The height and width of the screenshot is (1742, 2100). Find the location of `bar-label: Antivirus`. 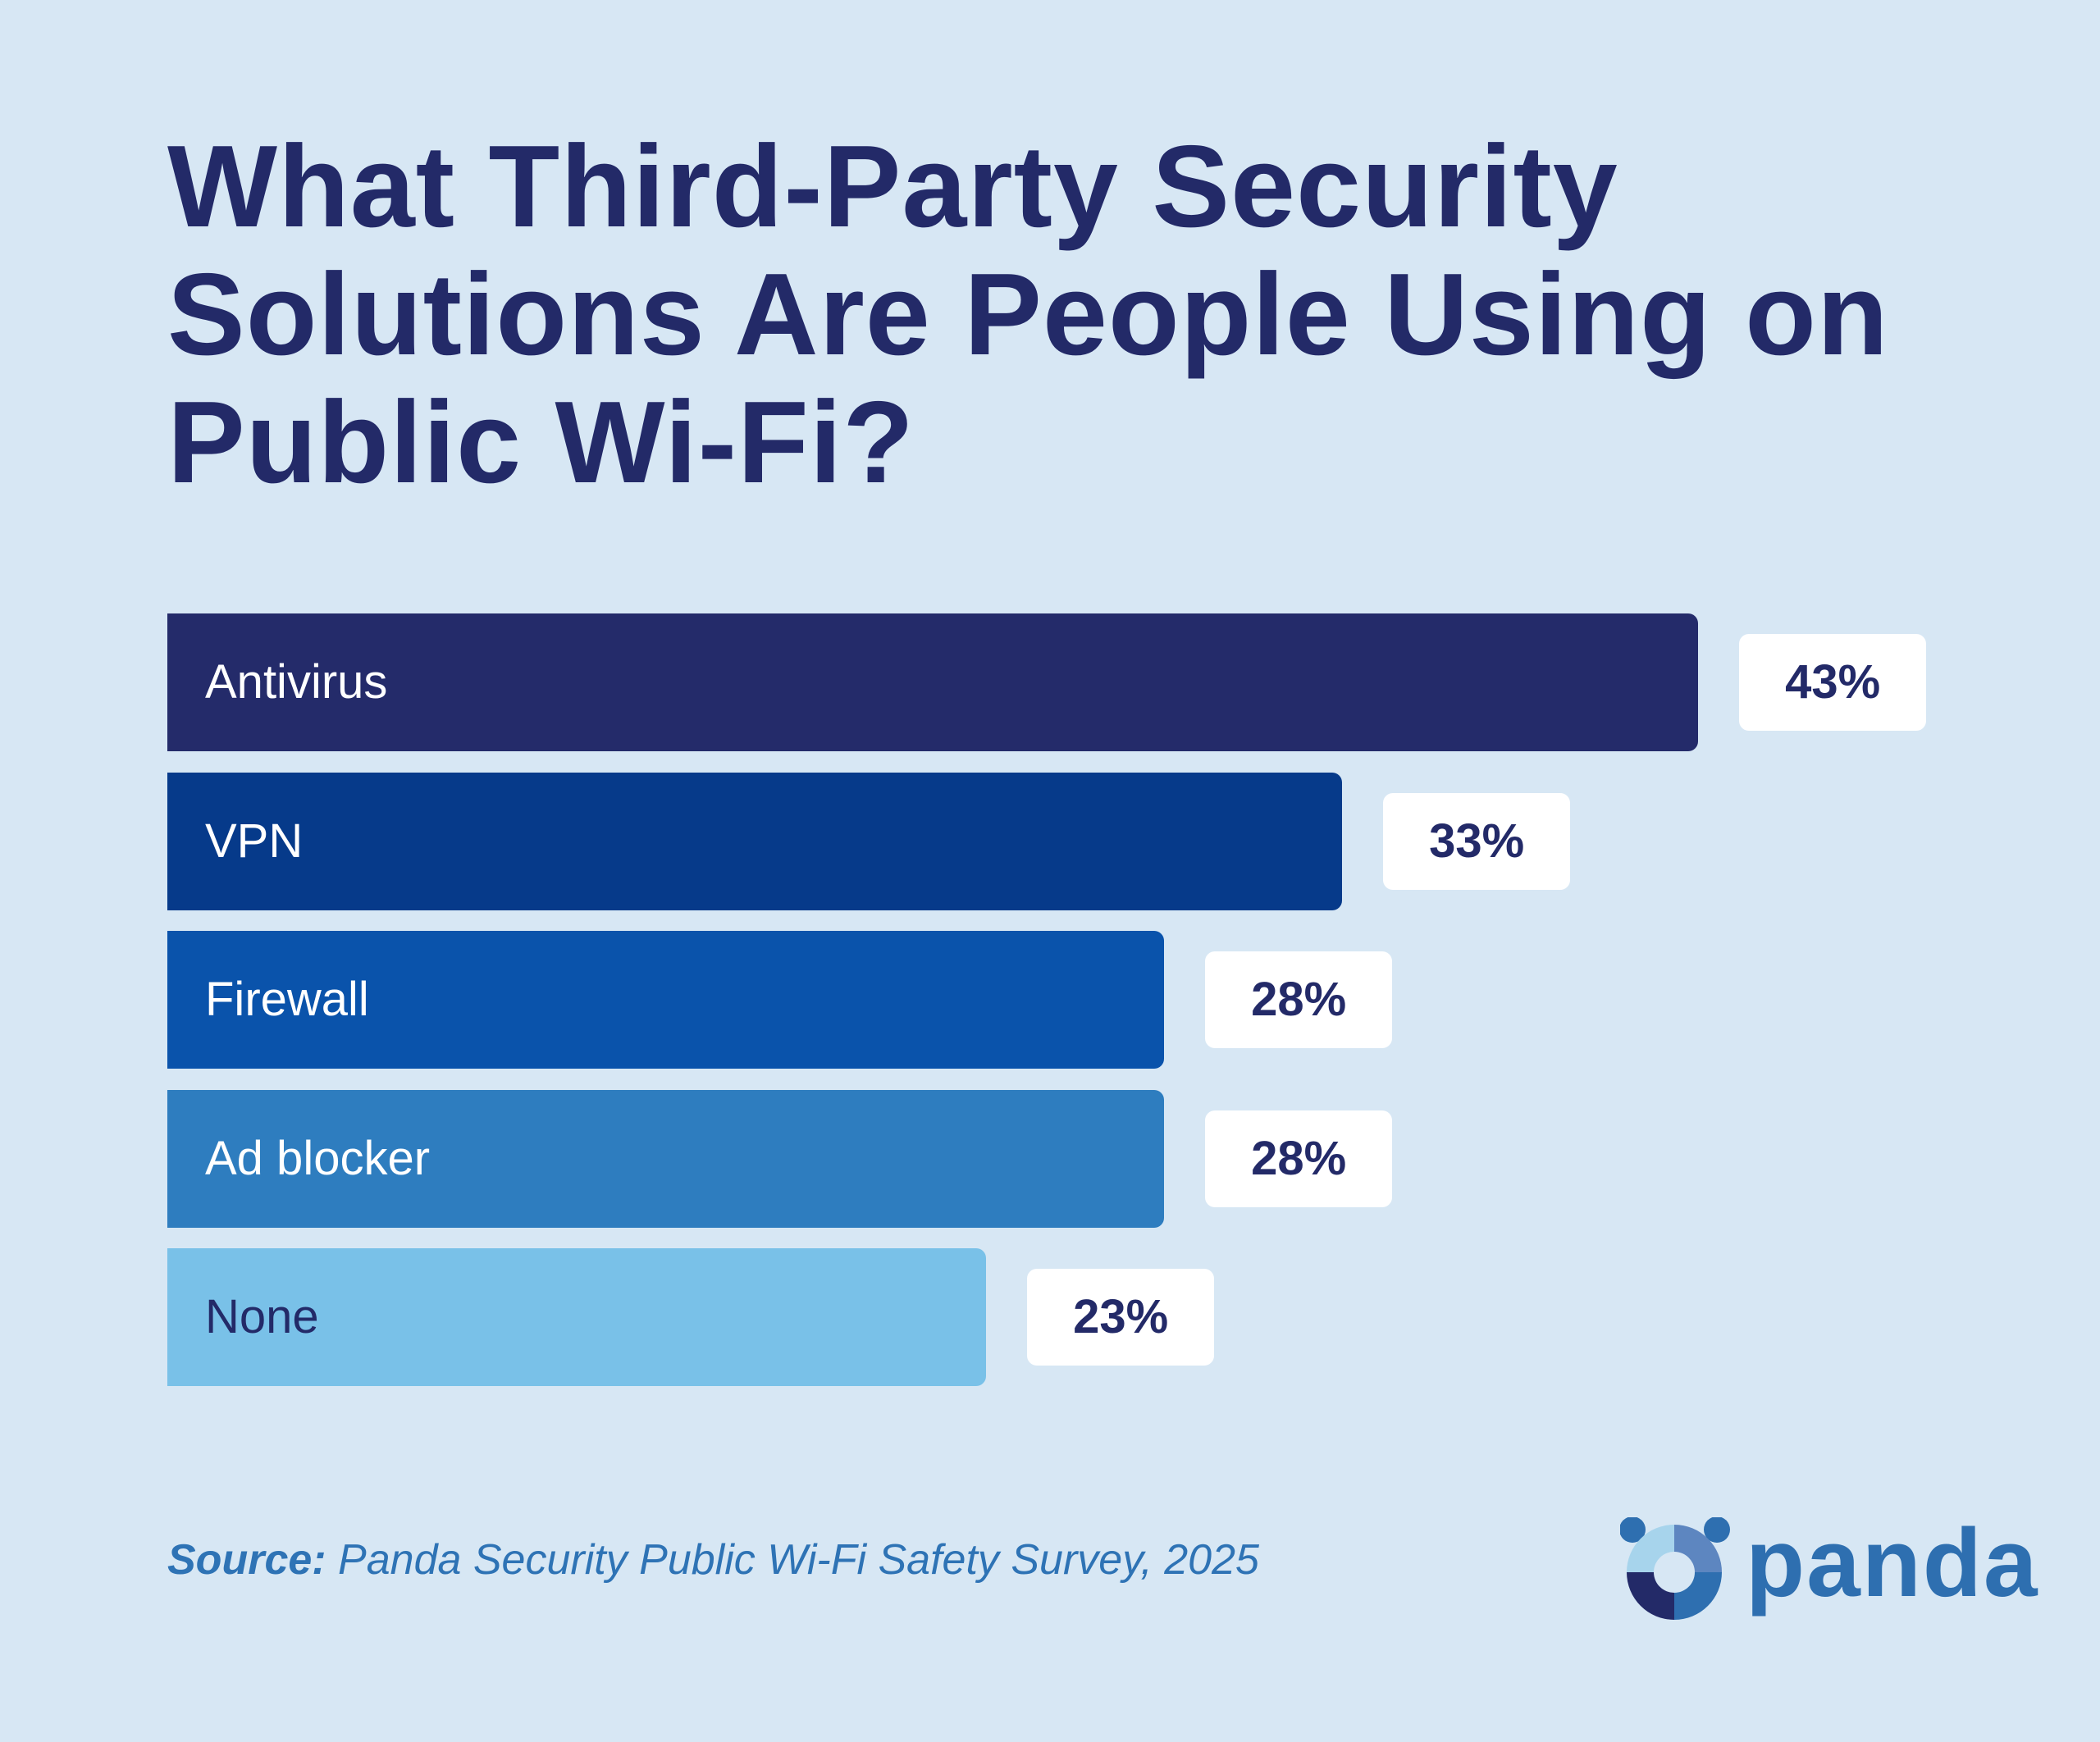

bar-label: Antivirus is located at coordinates (296, 682).